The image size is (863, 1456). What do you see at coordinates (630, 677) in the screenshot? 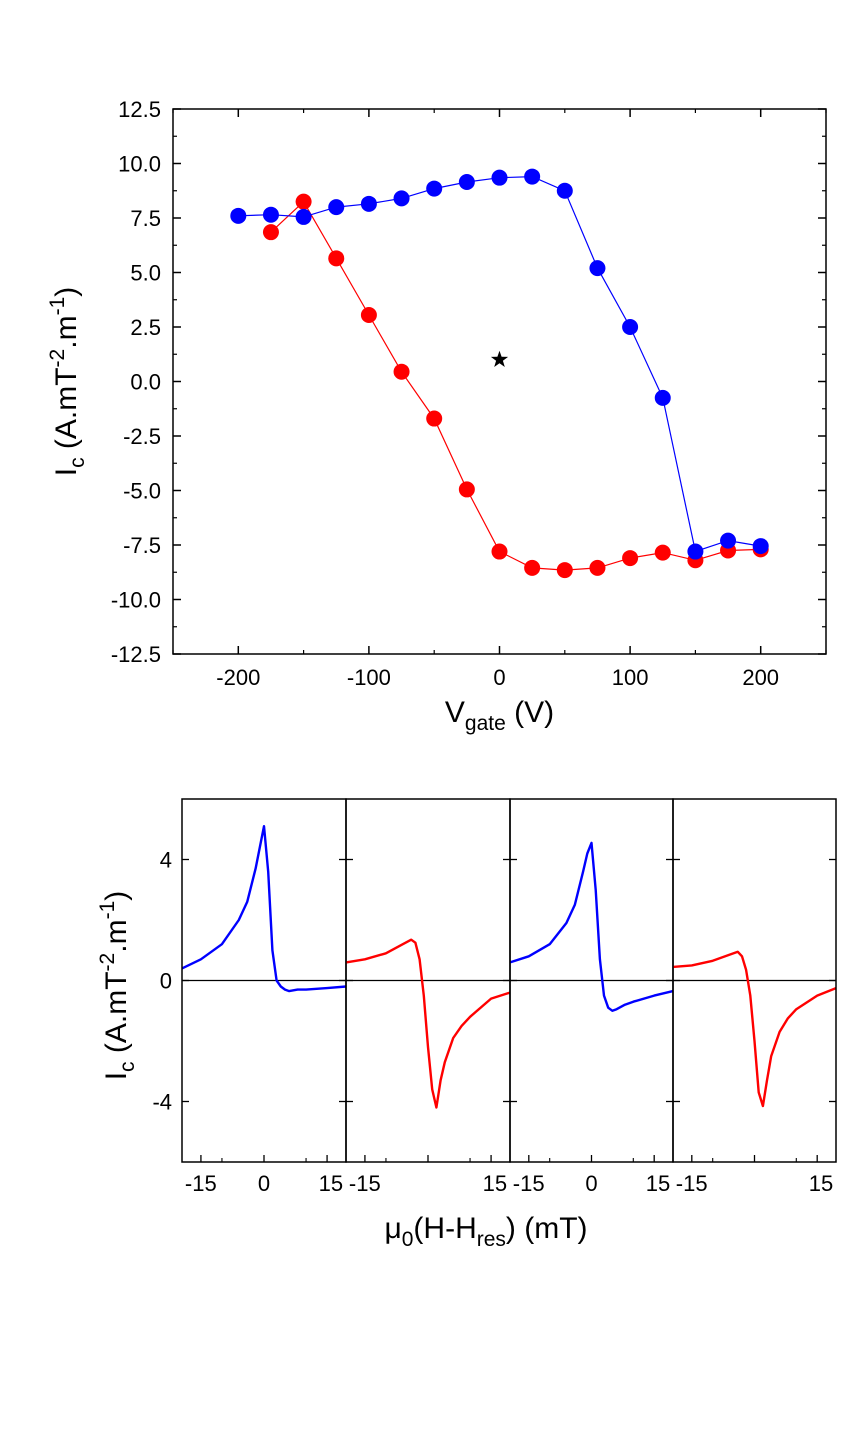
I see `top-x-tick-label: 100` at bounding box center [630, 677].